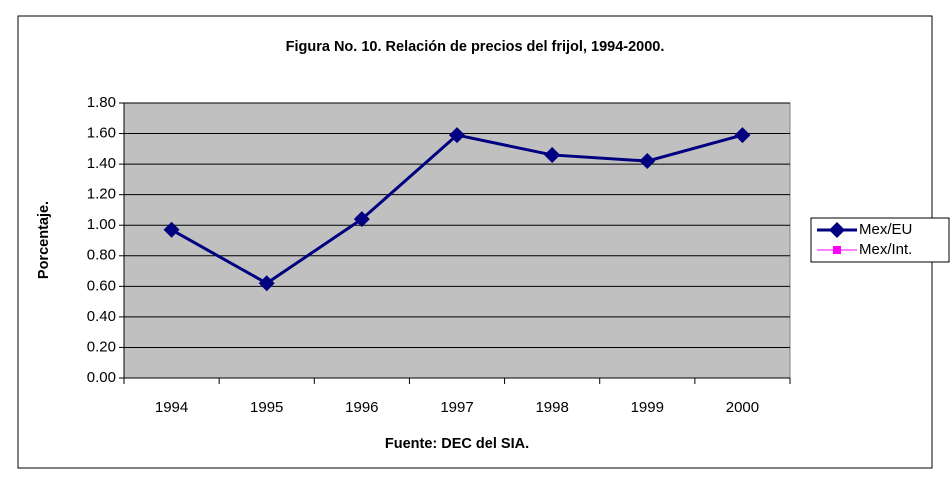 The image size is (951, 480). What do you see at coordinates (44, 240) in the screenshot?
I see `y-axis-title: Porcentaje.` at bounding box center [44, 240].